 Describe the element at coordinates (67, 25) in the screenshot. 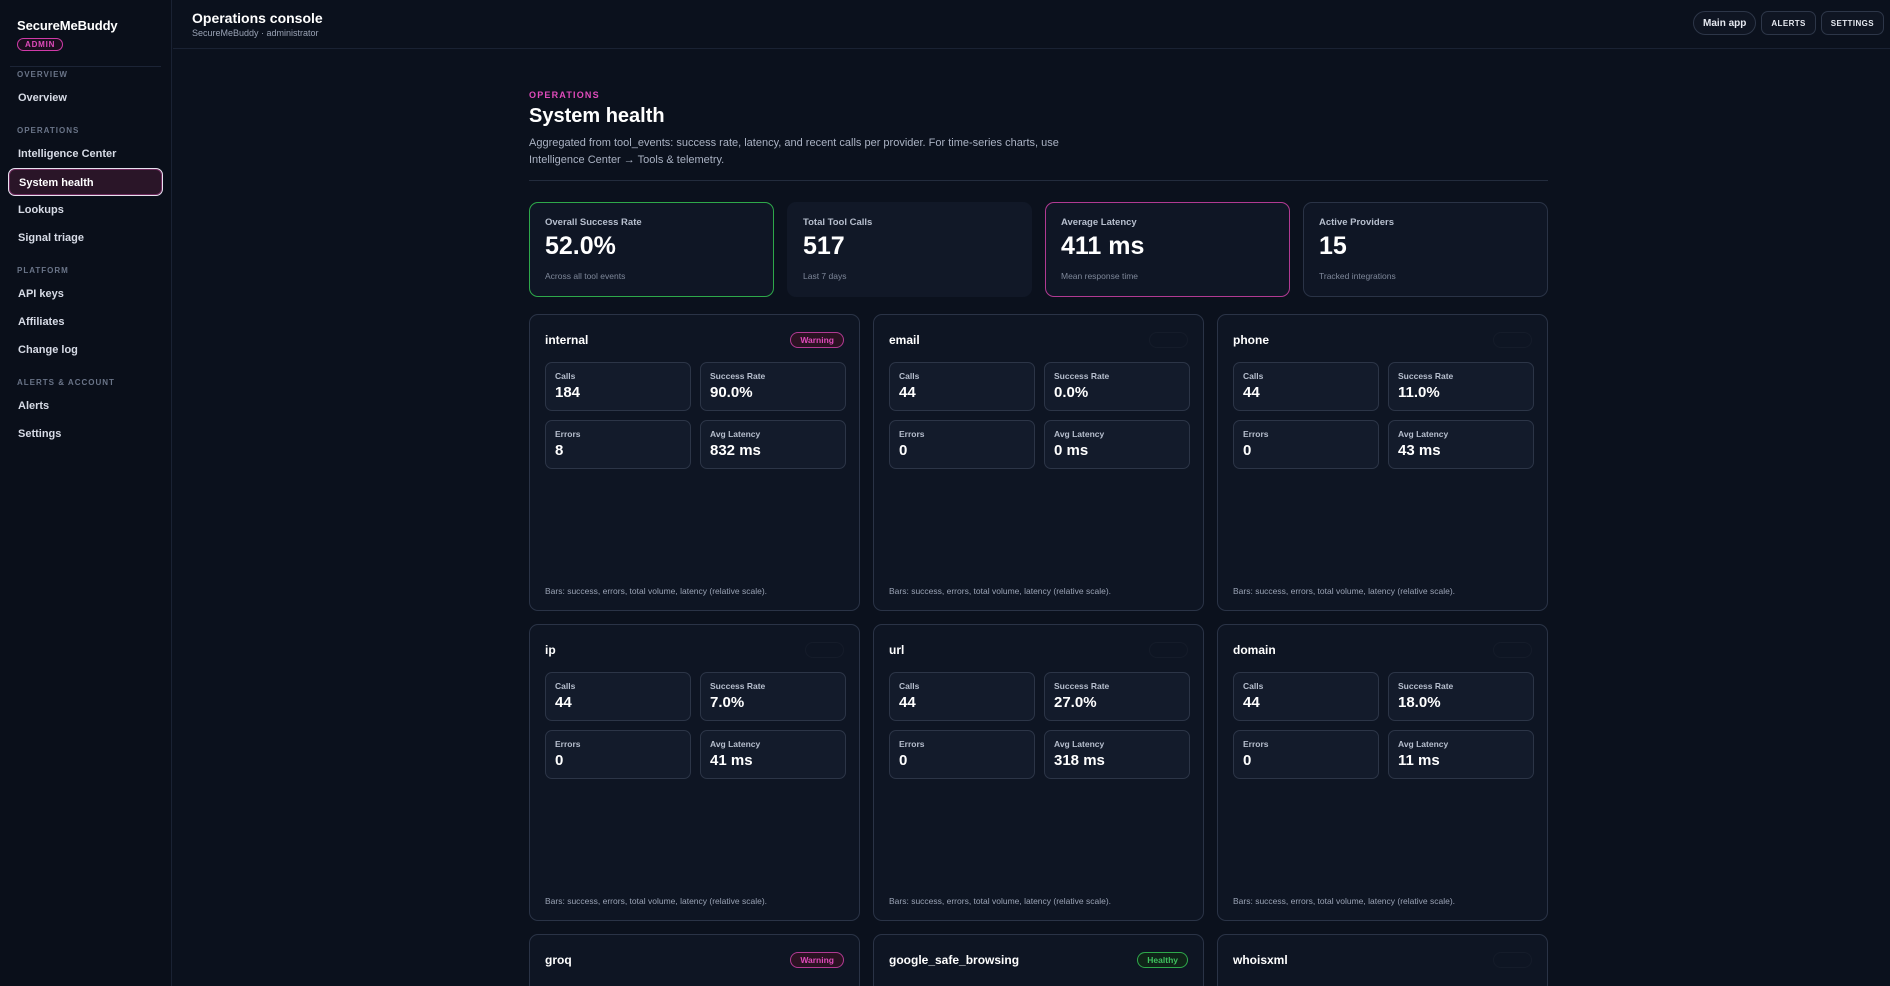

I see `brand-name: SecureMeBuddy` at that location.